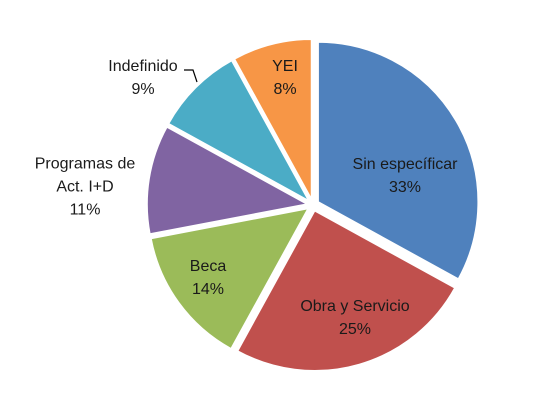 This screenshot has height=408, width=553. I want to click on category-label: Programas de Act. I+D, so click(85, 175).